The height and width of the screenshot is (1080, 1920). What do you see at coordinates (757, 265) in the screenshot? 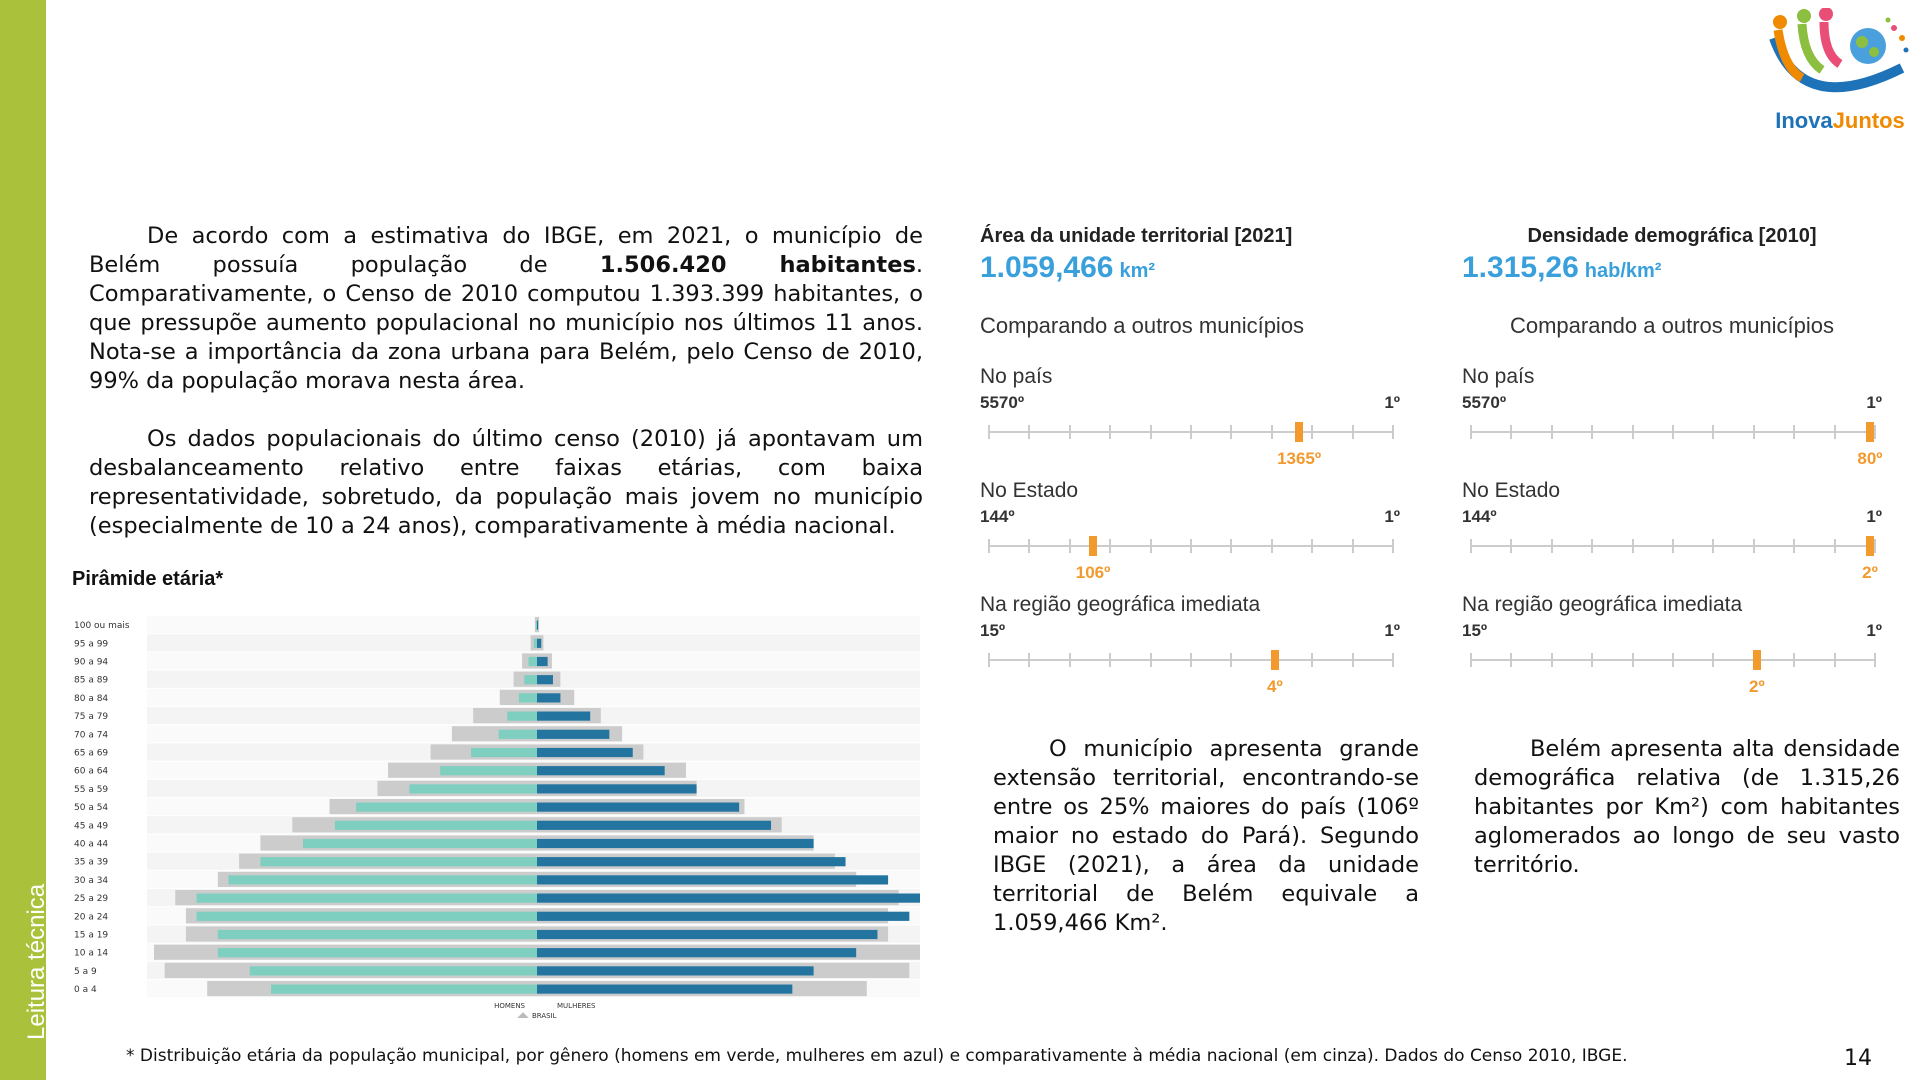
I see `population-highlight: 1.506.420 habitantes` at bounding box center [757, 265].